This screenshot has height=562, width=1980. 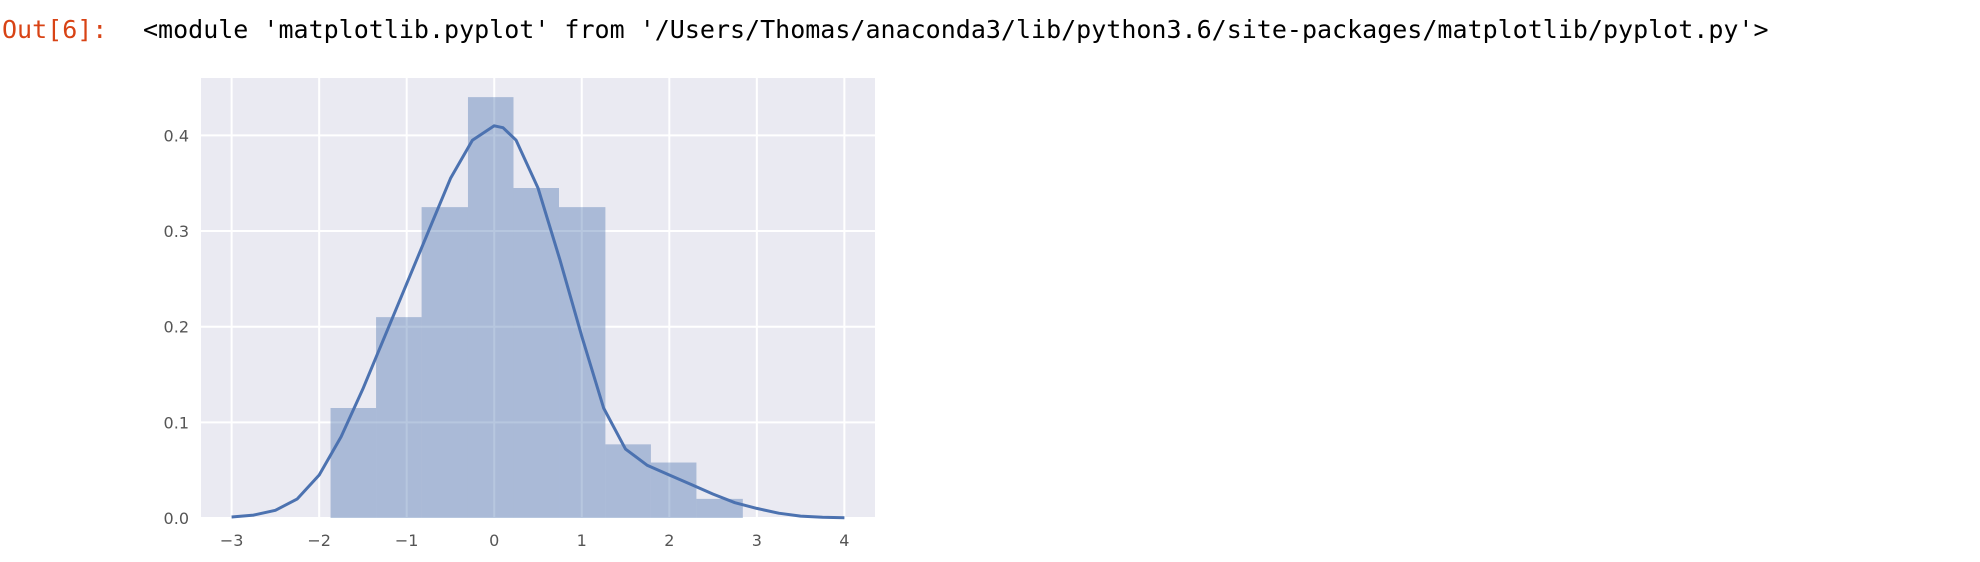 I want to click on y-tick-label: 0.1, so click(x=176, y=422).